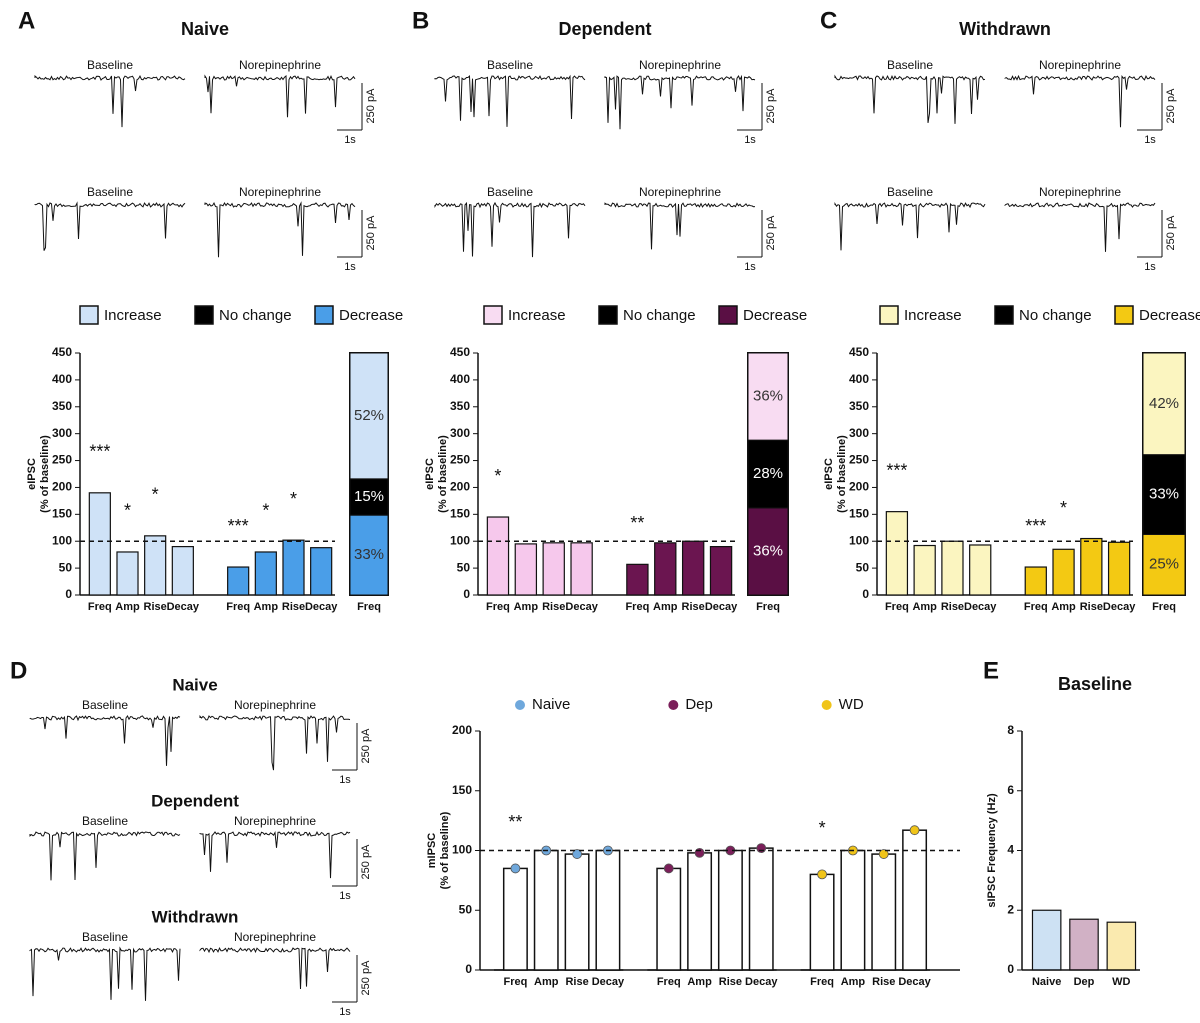 The image size is (1200, 1023). What do you see at coordinates (464, 567) in the screenshot?
I see `y-tick-label: 50` at bounding box center [464, 567].